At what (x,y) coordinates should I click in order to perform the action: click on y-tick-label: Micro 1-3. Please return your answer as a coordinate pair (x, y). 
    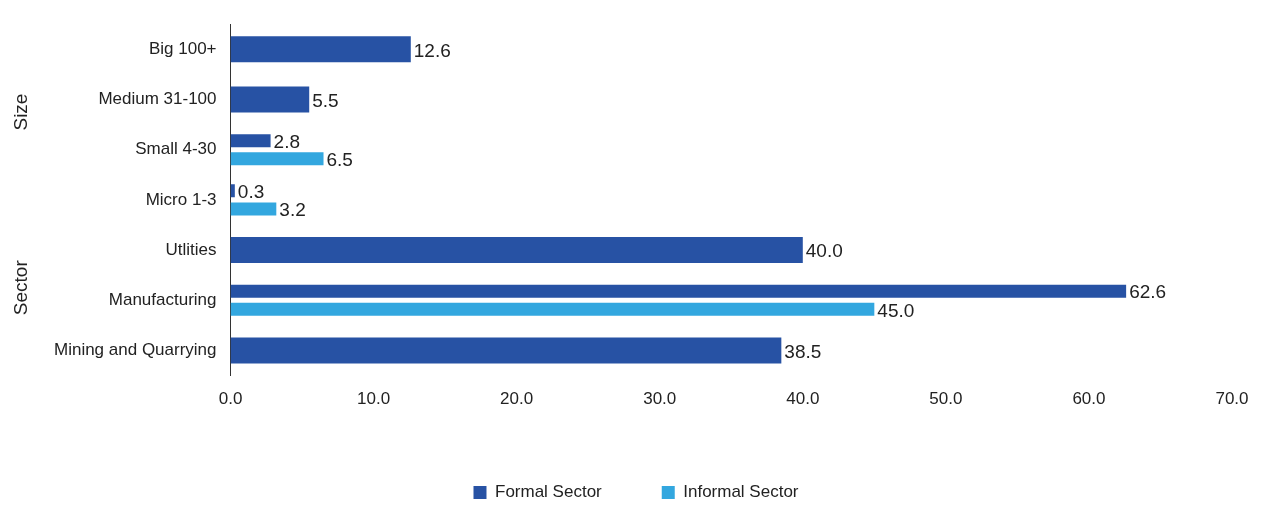
    Looking at the image, I should click on (181, 199).